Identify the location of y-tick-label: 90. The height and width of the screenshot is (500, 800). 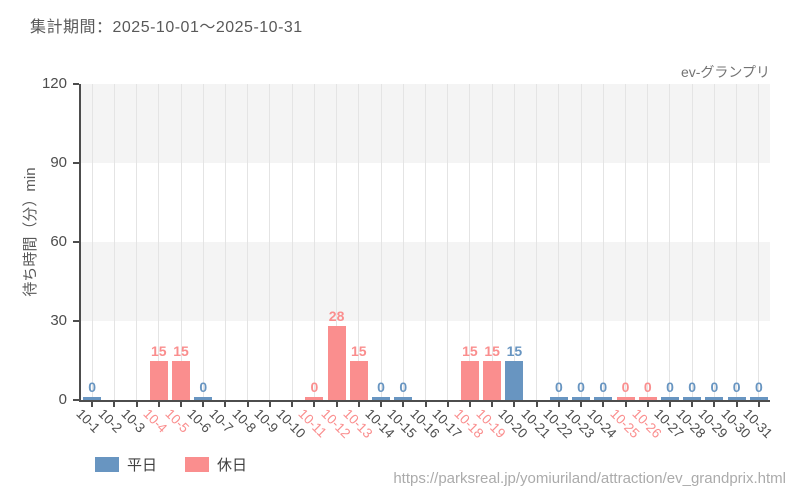
(58, 162).